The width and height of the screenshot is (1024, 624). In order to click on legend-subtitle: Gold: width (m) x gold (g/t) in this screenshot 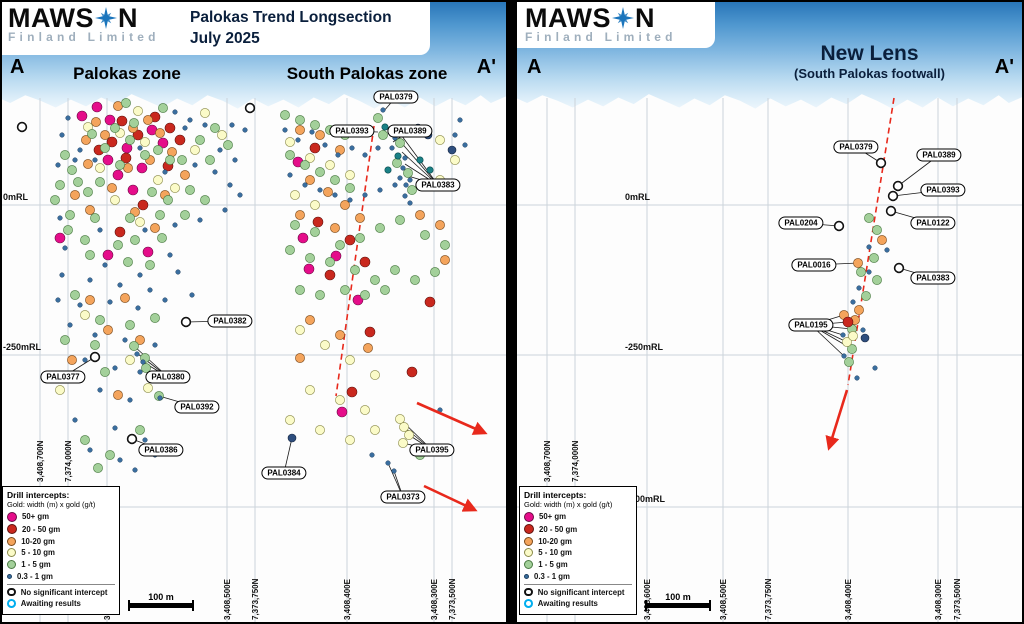, I will do `click(568, 504)`.